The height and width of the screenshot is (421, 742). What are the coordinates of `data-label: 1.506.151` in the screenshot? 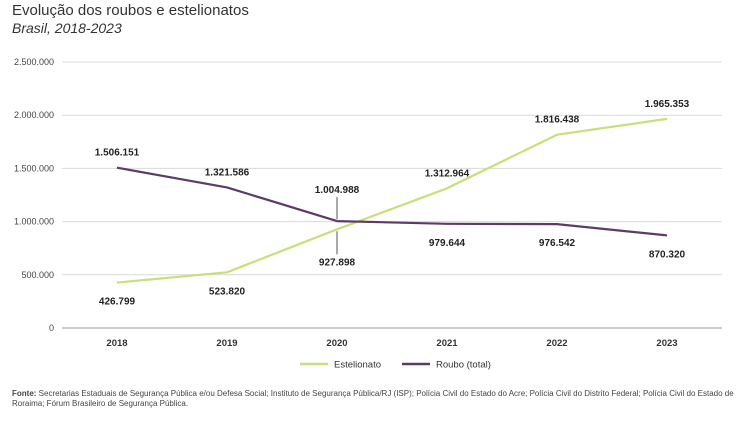 It's located at (117, 153).